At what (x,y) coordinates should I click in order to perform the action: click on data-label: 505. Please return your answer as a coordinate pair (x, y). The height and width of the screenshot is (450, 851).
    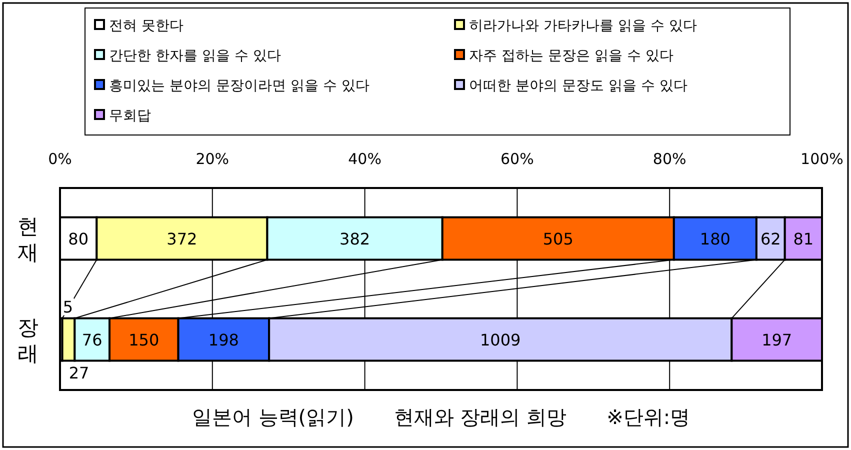
    Looking at the image, I should click on (558, 239).